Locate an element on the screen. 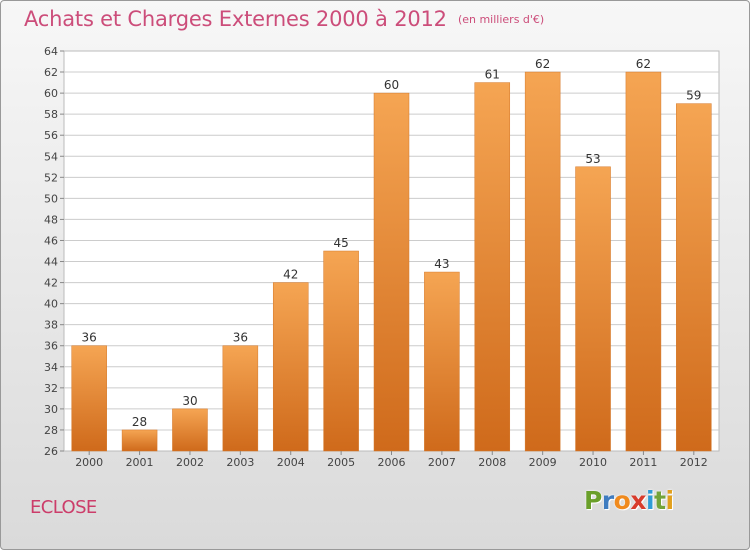 Image resolution: width=750 pixels, height=550 pixels. proxiti-logo: Proxiti is located at coordinates (629, 500).